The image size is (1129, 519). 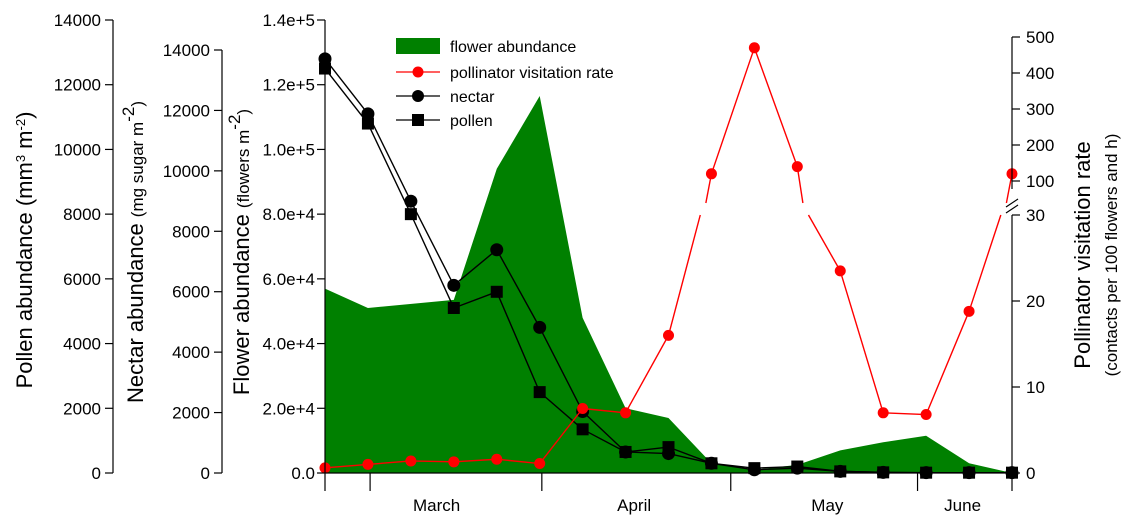 I want to click on visitation-axis-title: Pollinator visitation rate, so click(x=1082, y=254).